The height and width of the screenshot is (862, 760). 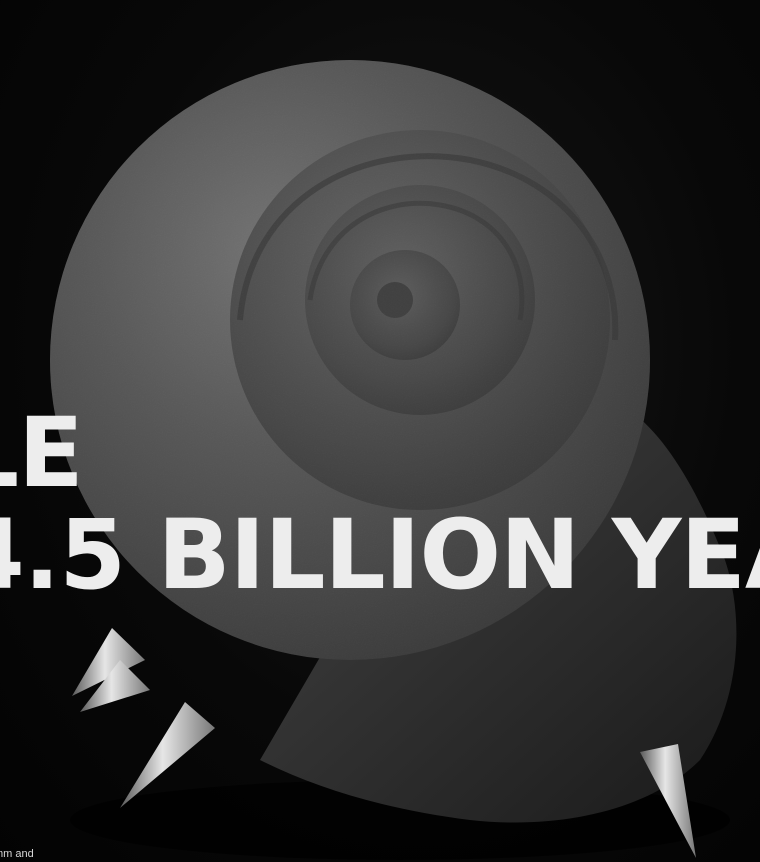 What do you see at coordinates (167, 755) in the screenshot?
I see `spike-leg-center` at bounding box center [167, 755].